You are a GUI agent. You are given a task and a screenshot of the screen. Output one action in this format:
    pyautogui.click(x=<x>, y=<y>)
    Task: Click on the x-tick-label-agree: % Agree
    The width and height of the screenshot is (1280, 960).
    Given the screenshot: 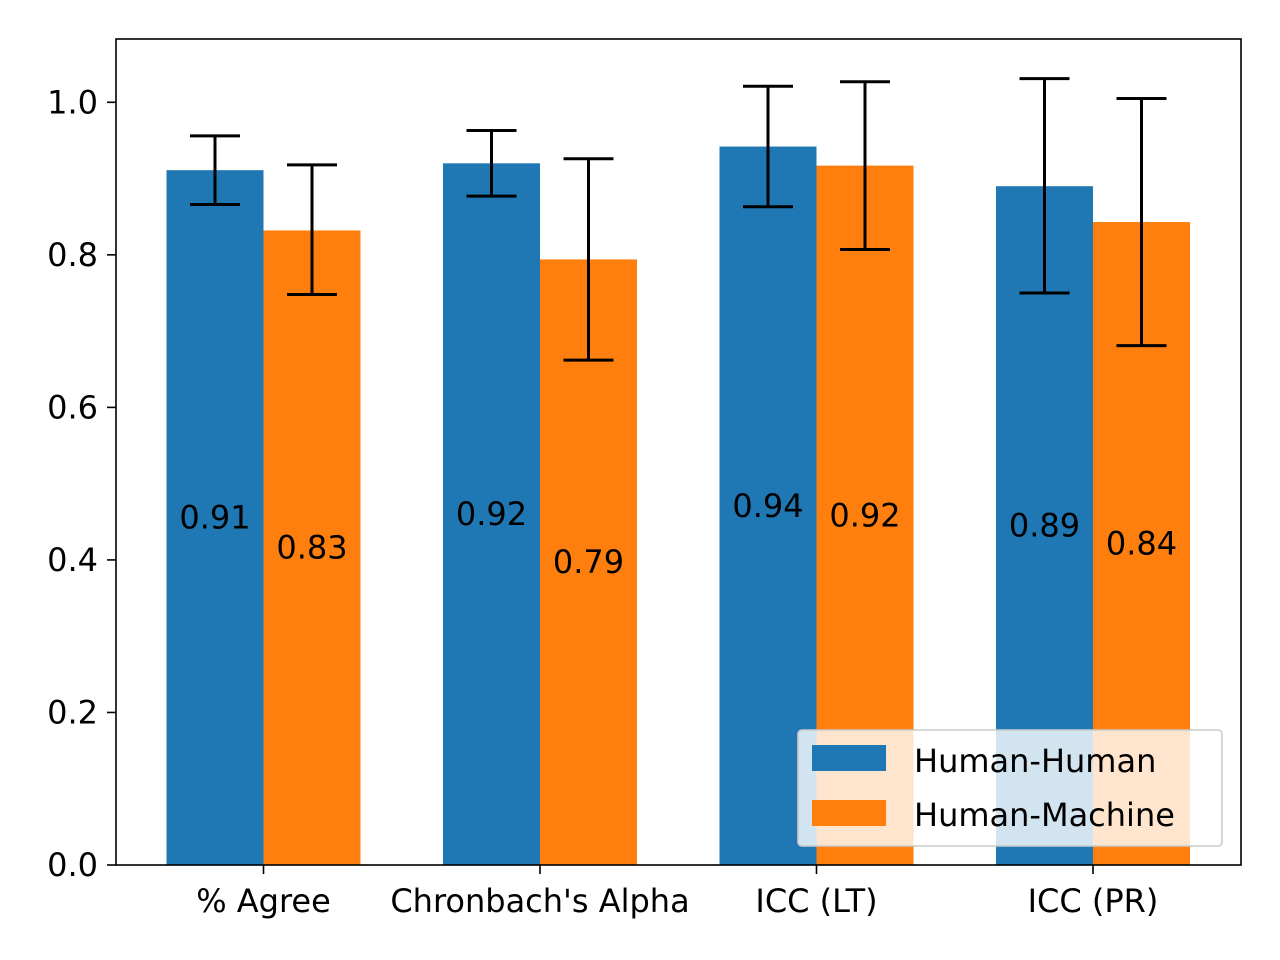 What is the action you would take?
    pyautogui.click(x=263, y=901)
    